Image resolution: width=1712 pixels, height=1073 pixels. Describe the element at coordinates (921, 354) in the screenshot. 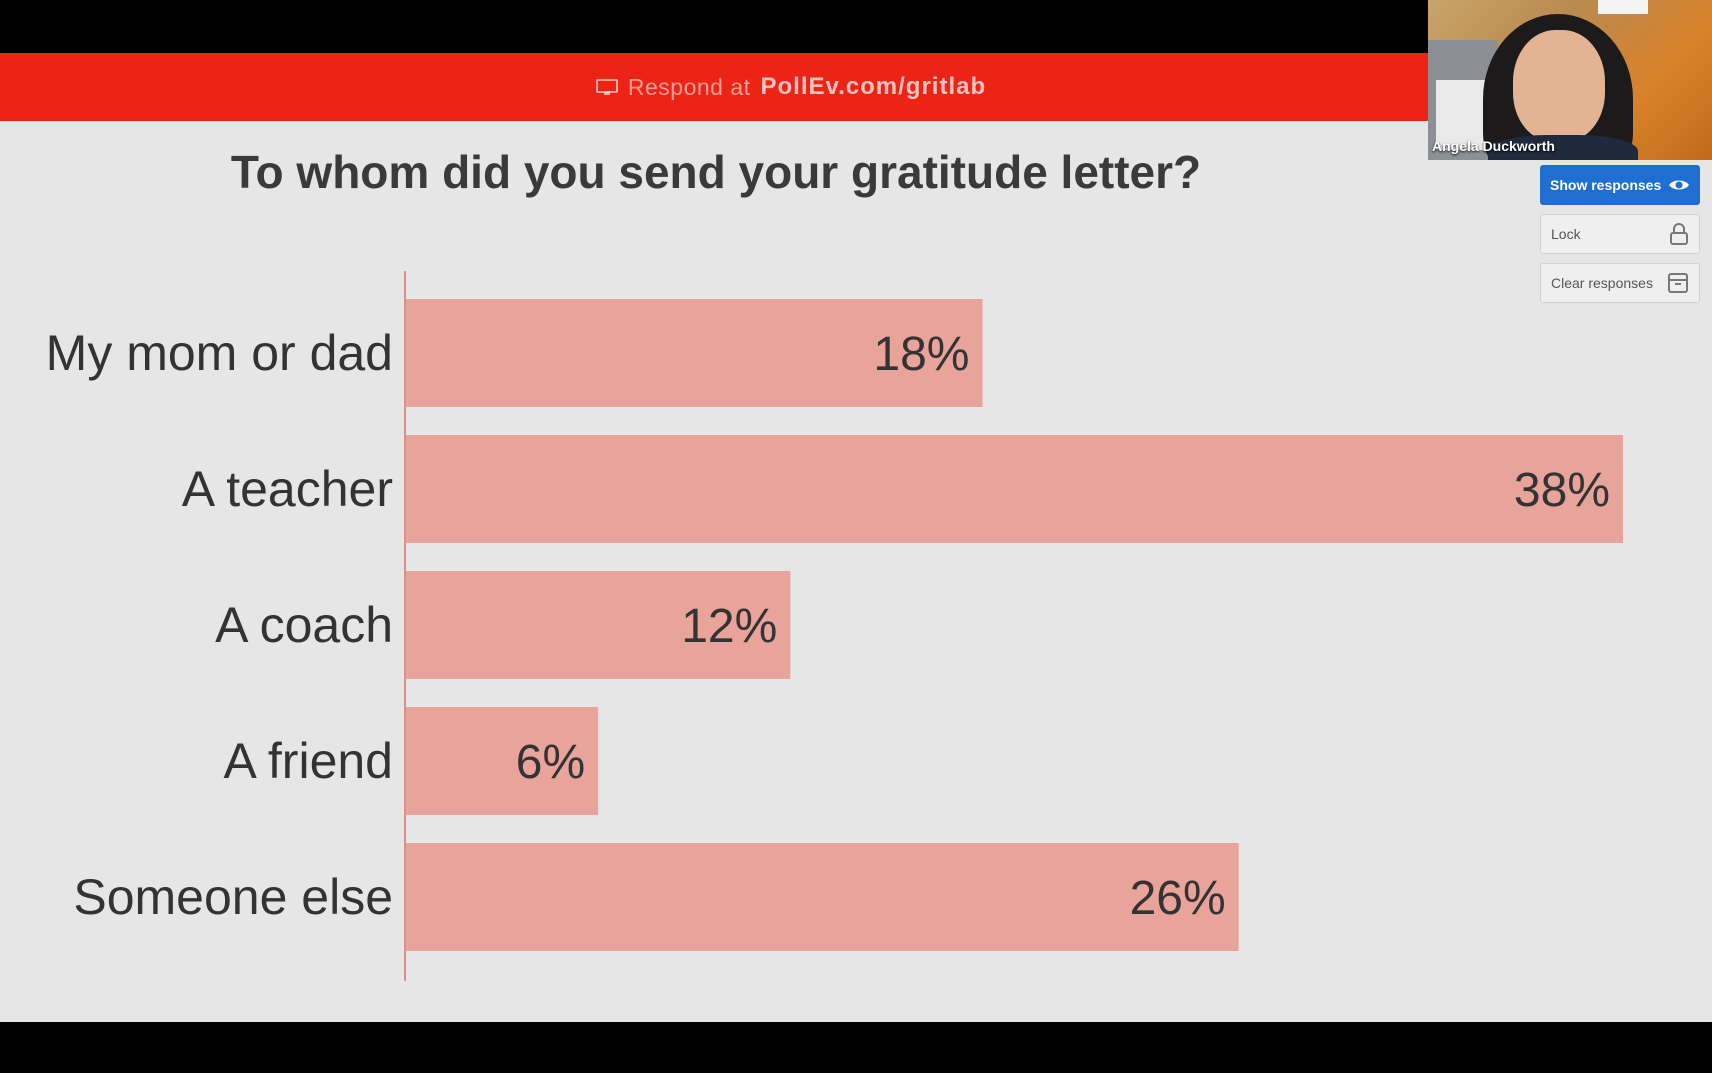

I see `bar-value-label: 18%` at that location.